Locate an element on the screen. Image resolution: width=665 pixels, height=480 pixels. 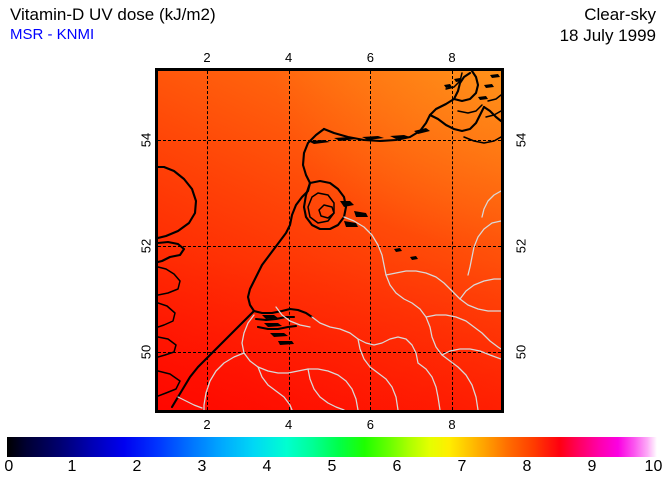
page-title: Vitamin-D UV dose (kJ/m2) is located at coordinates (113, 14).